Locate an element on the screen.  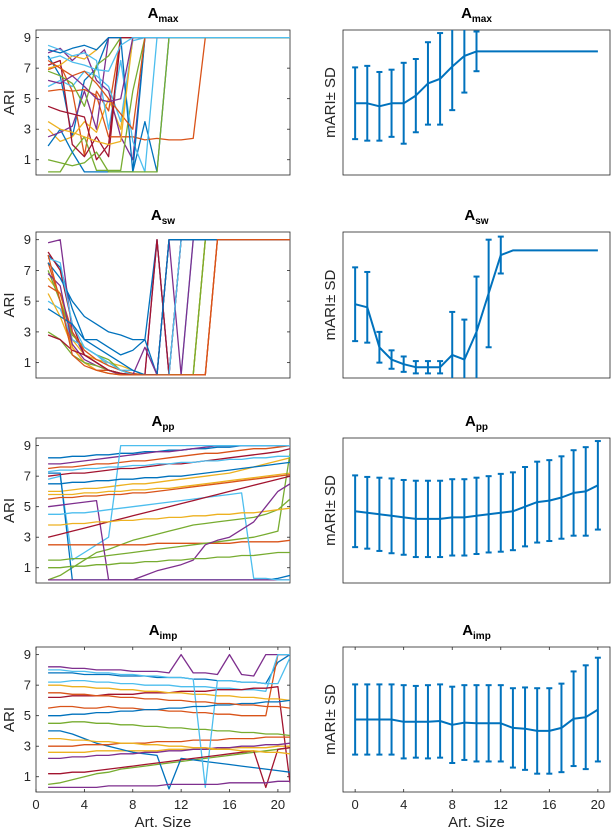
panel-A_pp-ari: App ARI 1 3 5 7 9 is located at coordinates (146, 498).